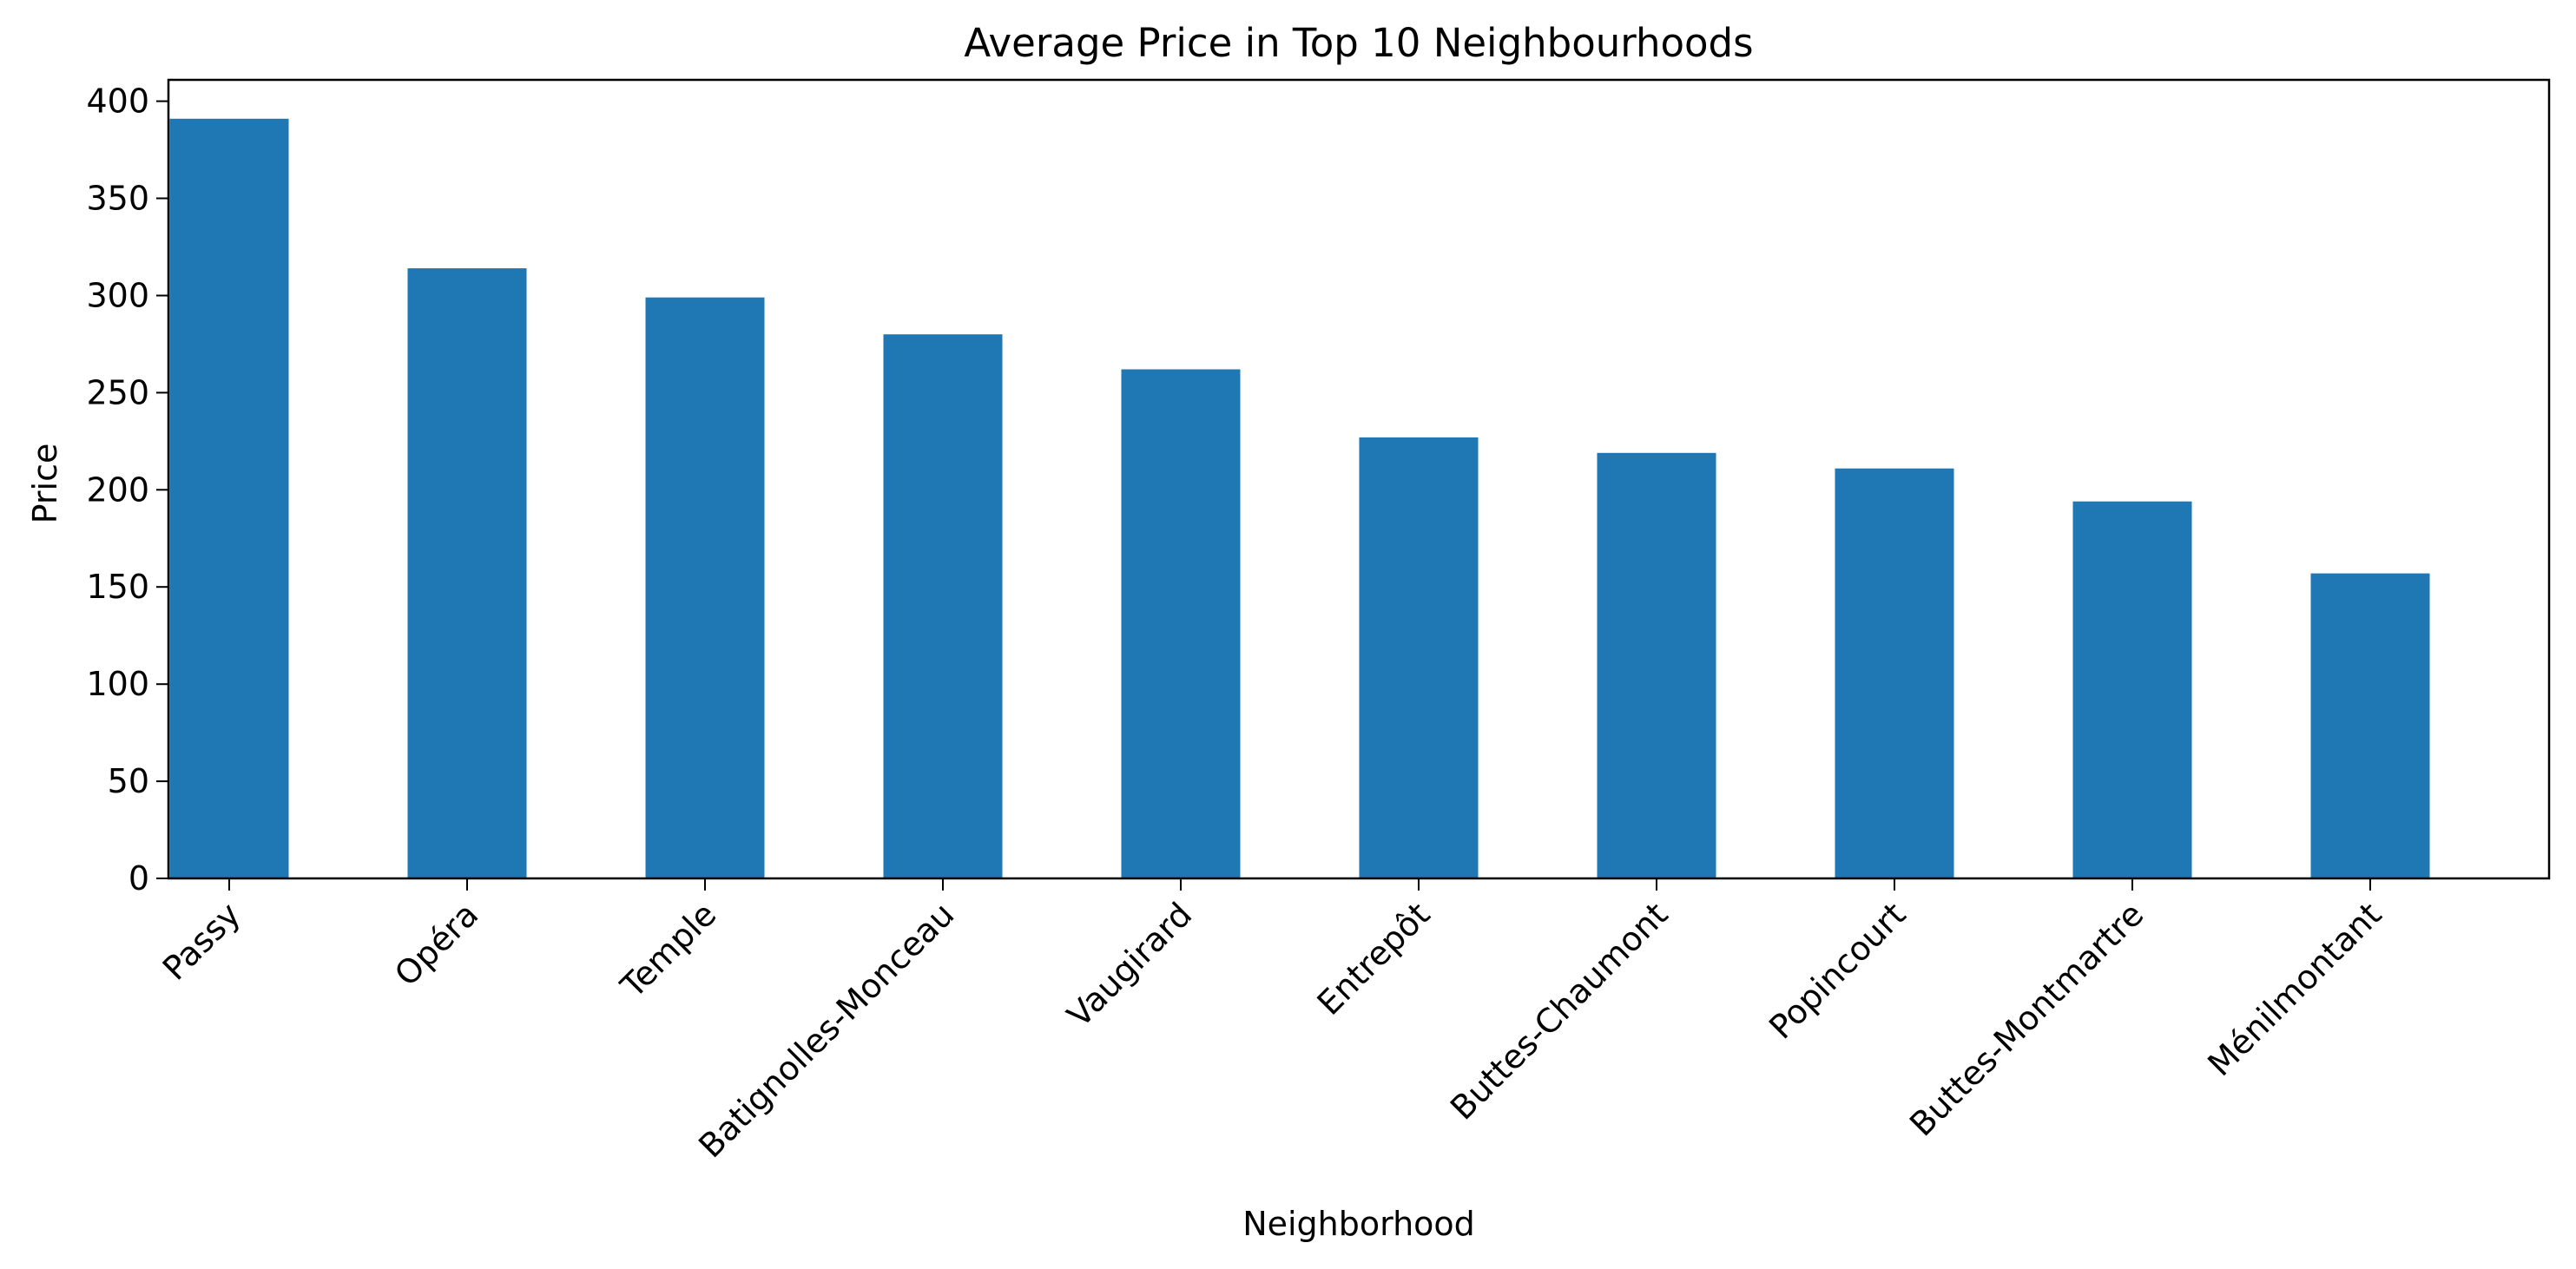 The height and width of the screenshot is (1269, 2576). I want to click on bar-temple, so click(705, 588).